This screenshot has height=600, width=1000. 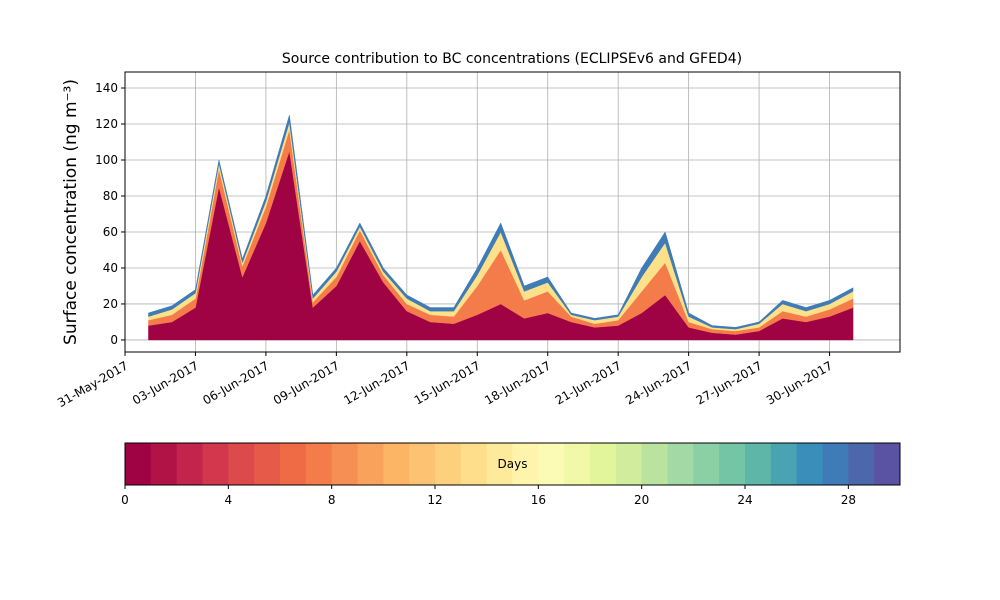 I want to click on x-tick-label: 24-Jun-2017, so click(x=658, y=382).